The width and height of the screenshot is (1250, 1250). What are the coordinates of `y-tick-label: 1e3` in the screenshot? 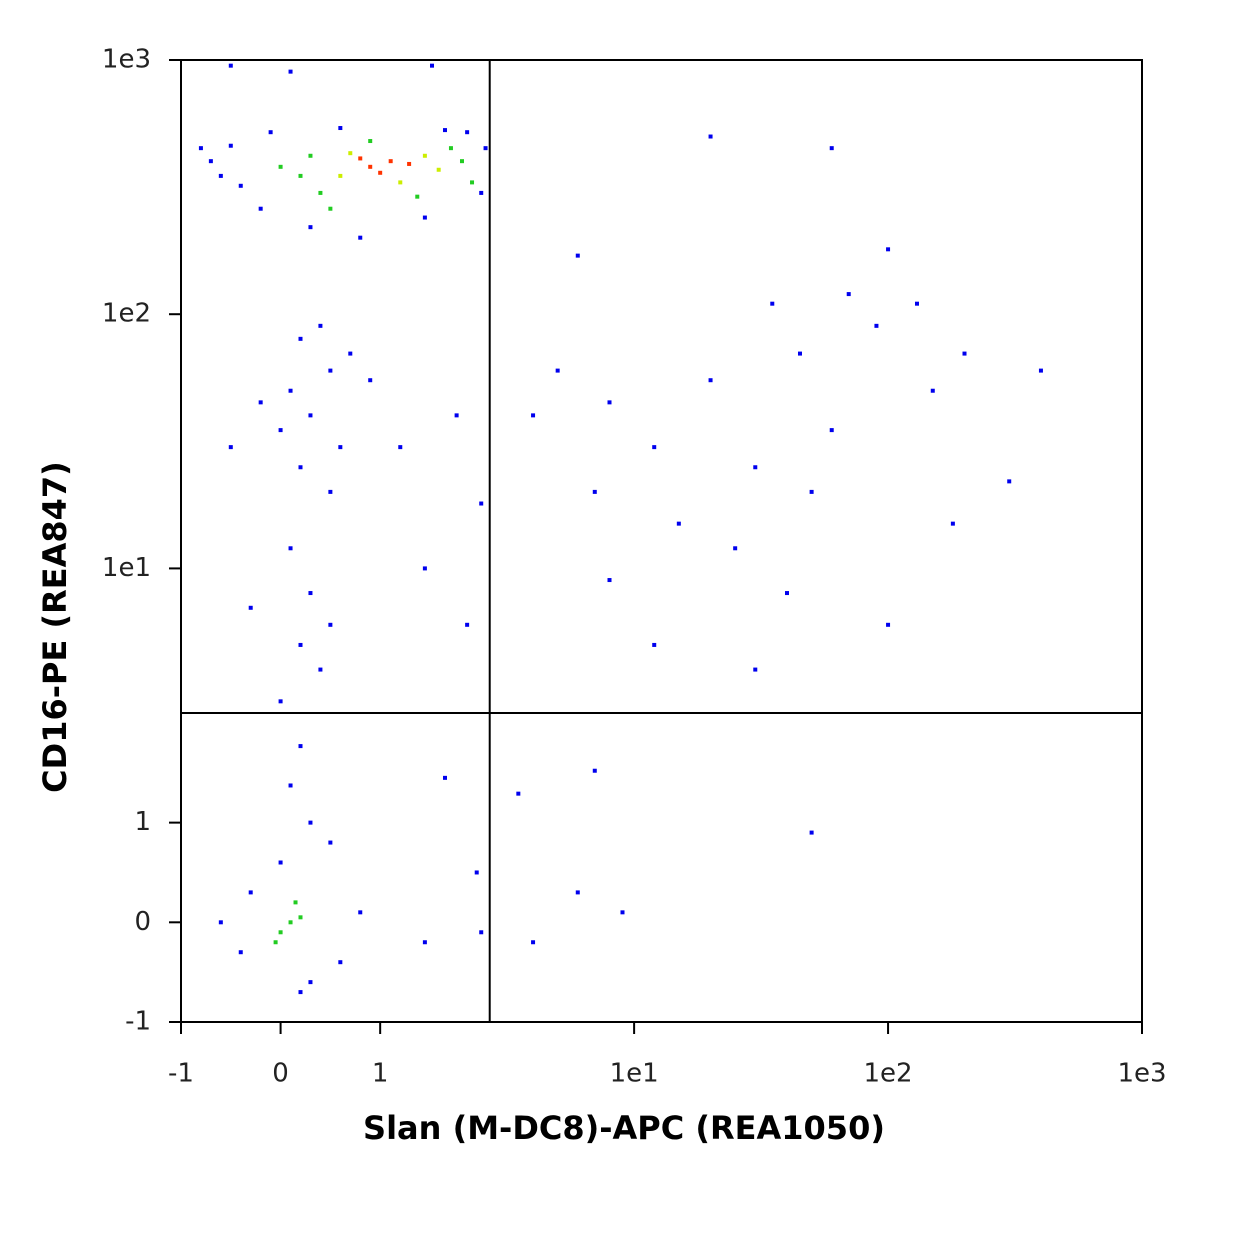 It's located at (126, 60).